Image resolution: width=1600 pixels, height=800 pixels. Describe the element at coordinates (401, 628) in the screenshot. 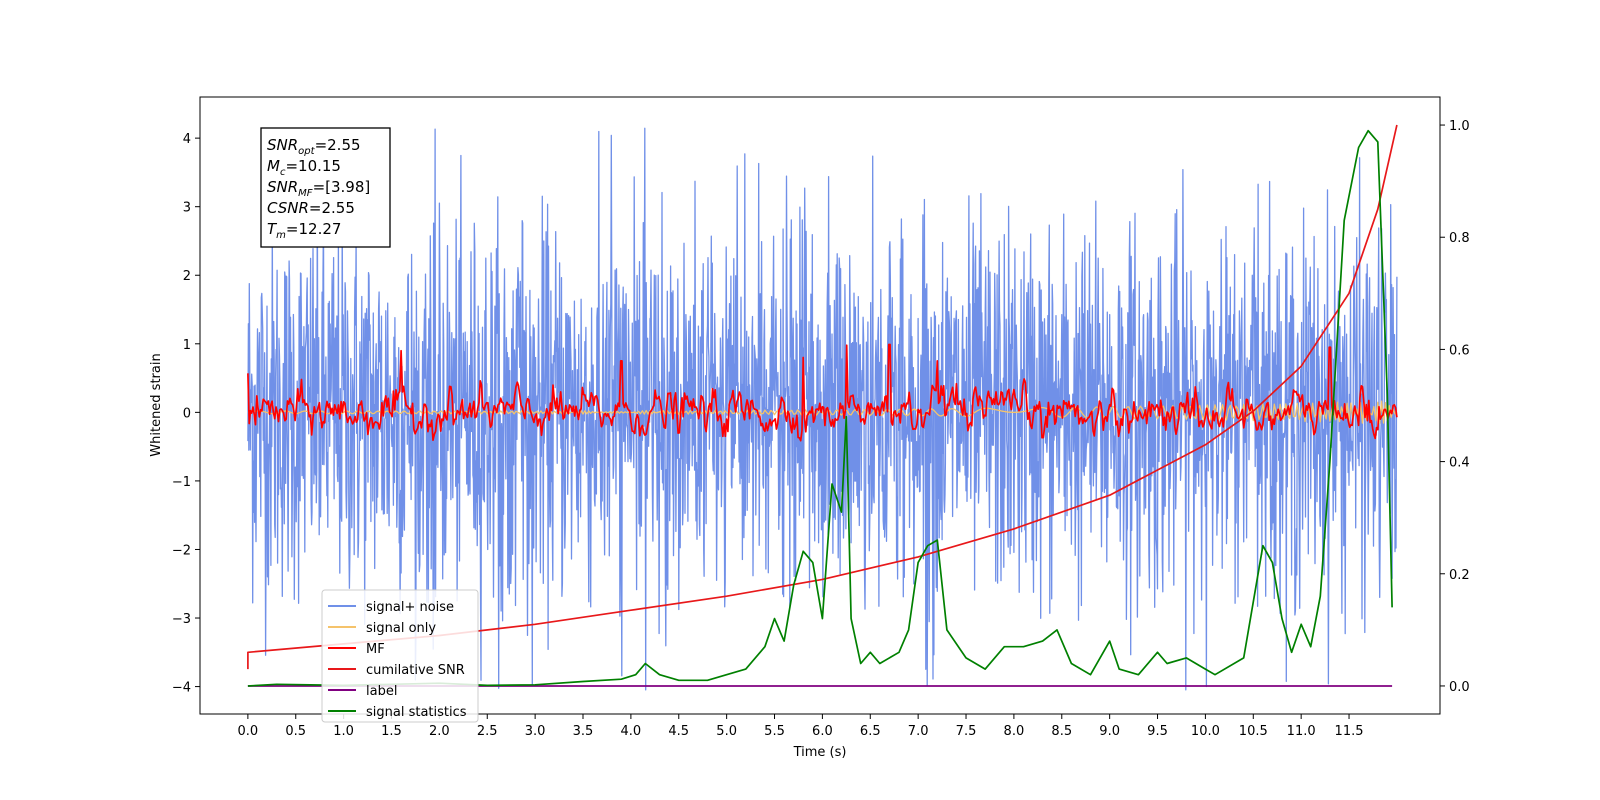

I see `legend-label: signal only` at that location.